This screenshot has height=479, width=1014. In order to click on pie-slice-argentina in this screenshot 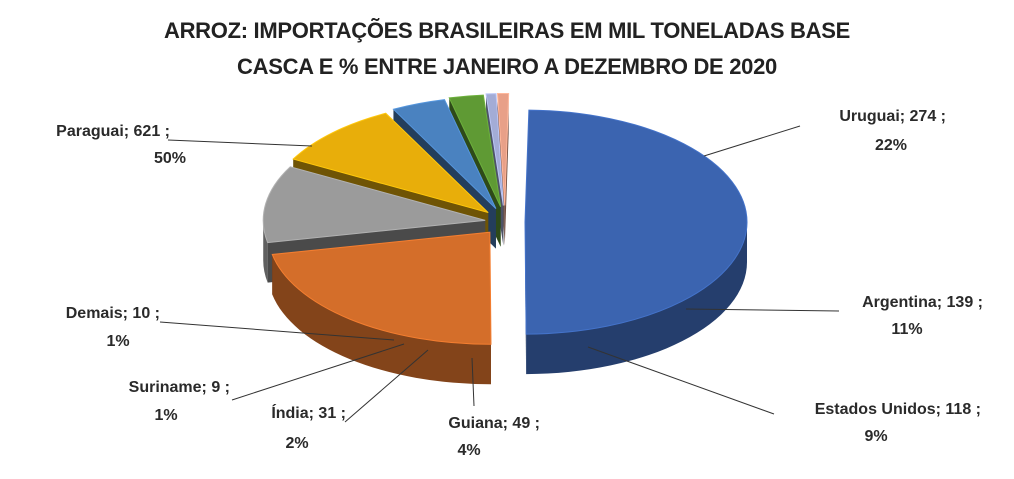, I will do `click(374, 205)`.